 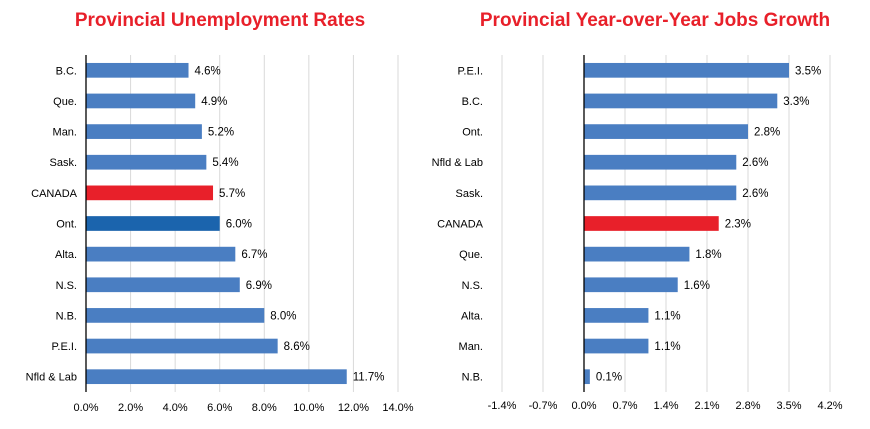 I want to click on jobs-growth-x-tick-label: 2.8%, so click(x=747, y=406).